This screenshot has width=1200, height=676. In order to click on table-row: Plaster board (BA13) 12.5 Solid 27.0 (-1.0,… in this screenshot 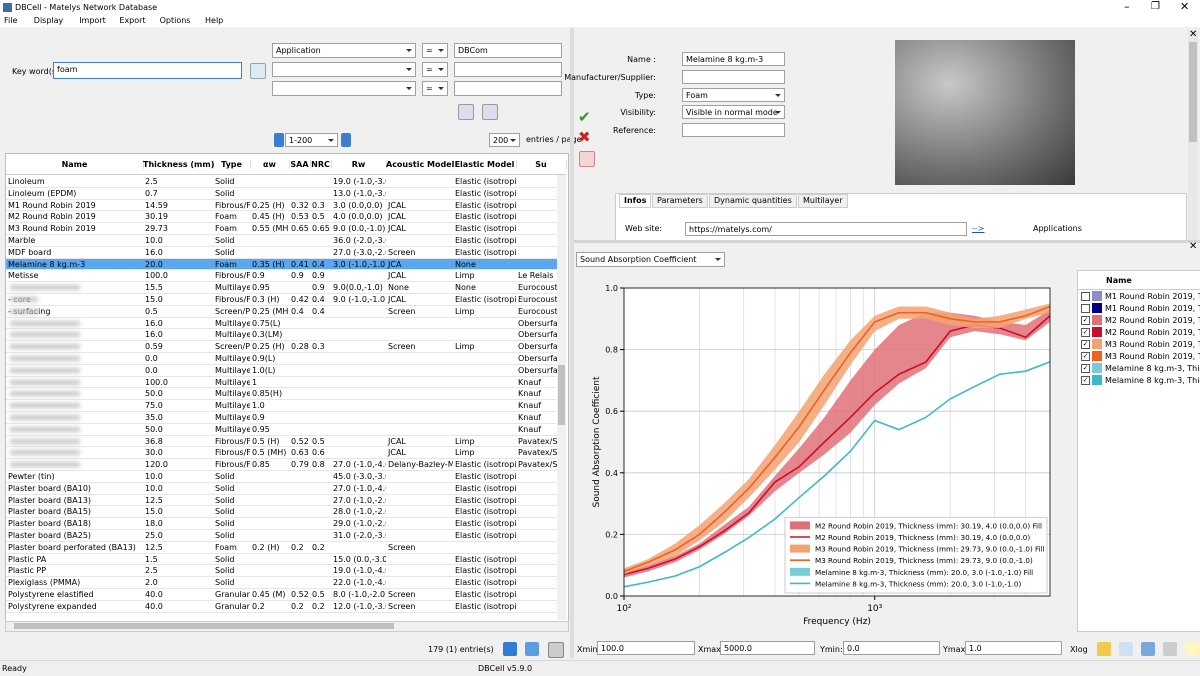, I will do `click(282, 501)`.